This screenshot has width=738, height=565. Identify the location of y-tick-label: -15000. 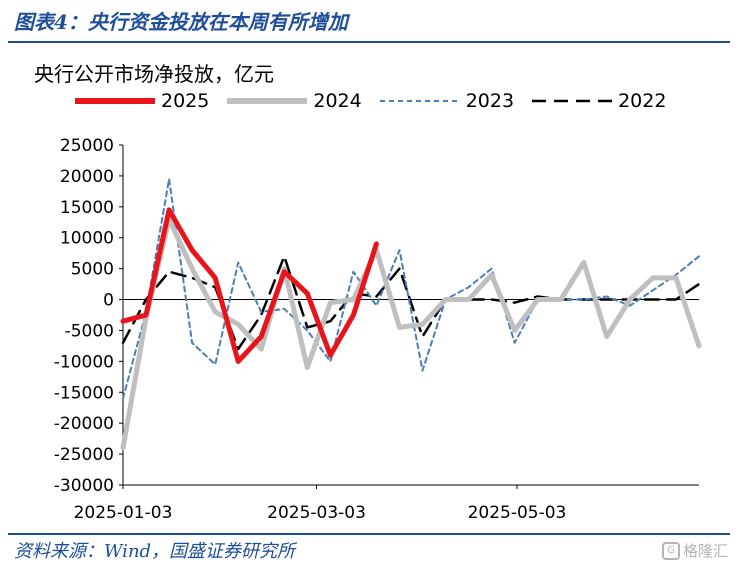
(84, 393).